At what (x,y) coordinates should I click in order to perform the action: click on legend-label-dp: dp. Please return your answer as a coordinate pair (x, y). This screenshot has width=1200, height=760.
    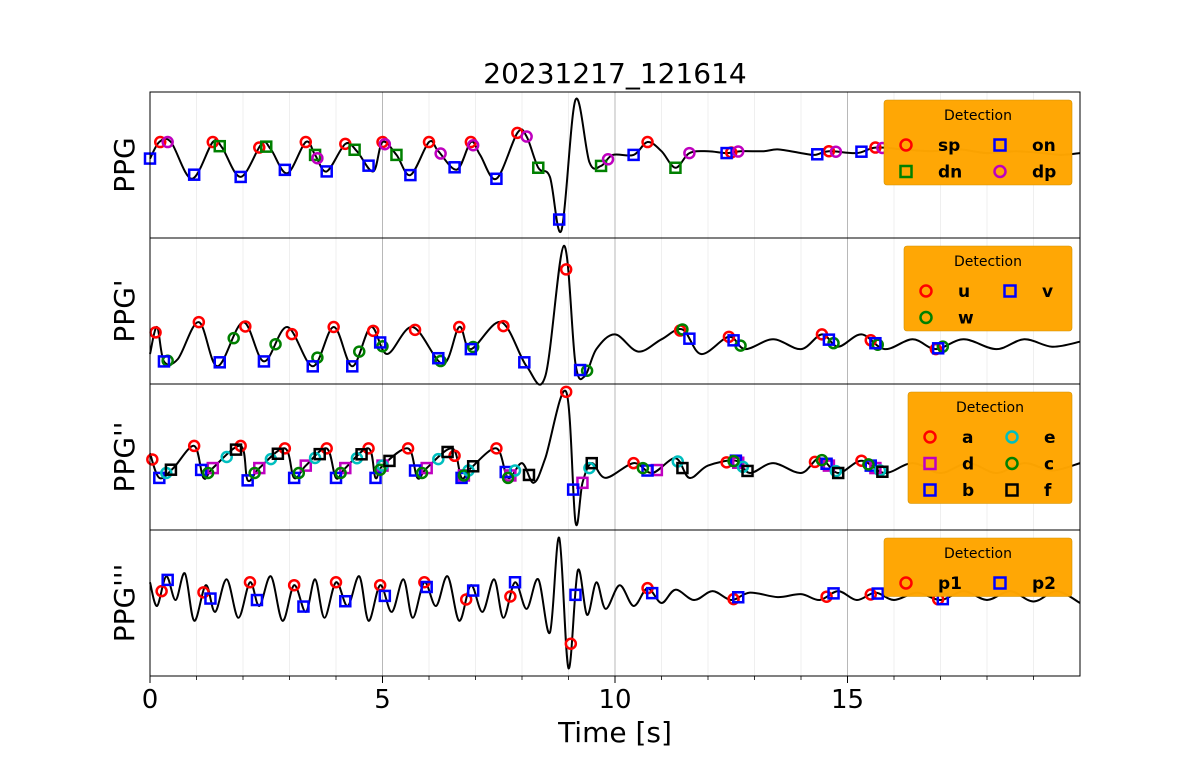
    Looking at the image, I should click on (1044, 173).